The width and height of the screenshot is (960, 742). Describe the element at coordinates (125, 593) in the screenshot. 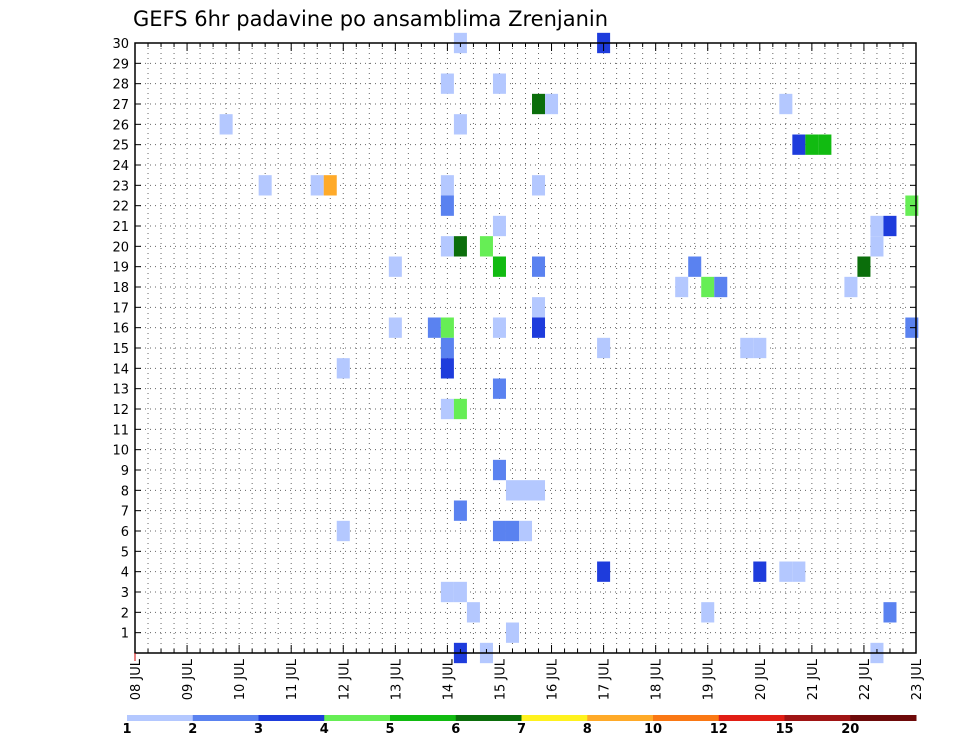

I see `y-tick-label: 3` at that location.